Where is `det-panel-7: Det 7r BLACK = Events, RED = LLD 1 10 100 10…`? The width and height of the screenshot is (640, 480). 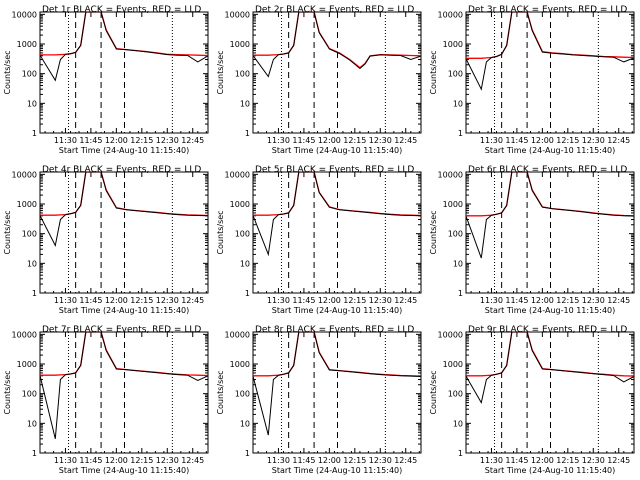 det-panel-7: Det 7r BLACK = Events, RED = LLD 1 10 100 10… is located at coordinates (106, 400).